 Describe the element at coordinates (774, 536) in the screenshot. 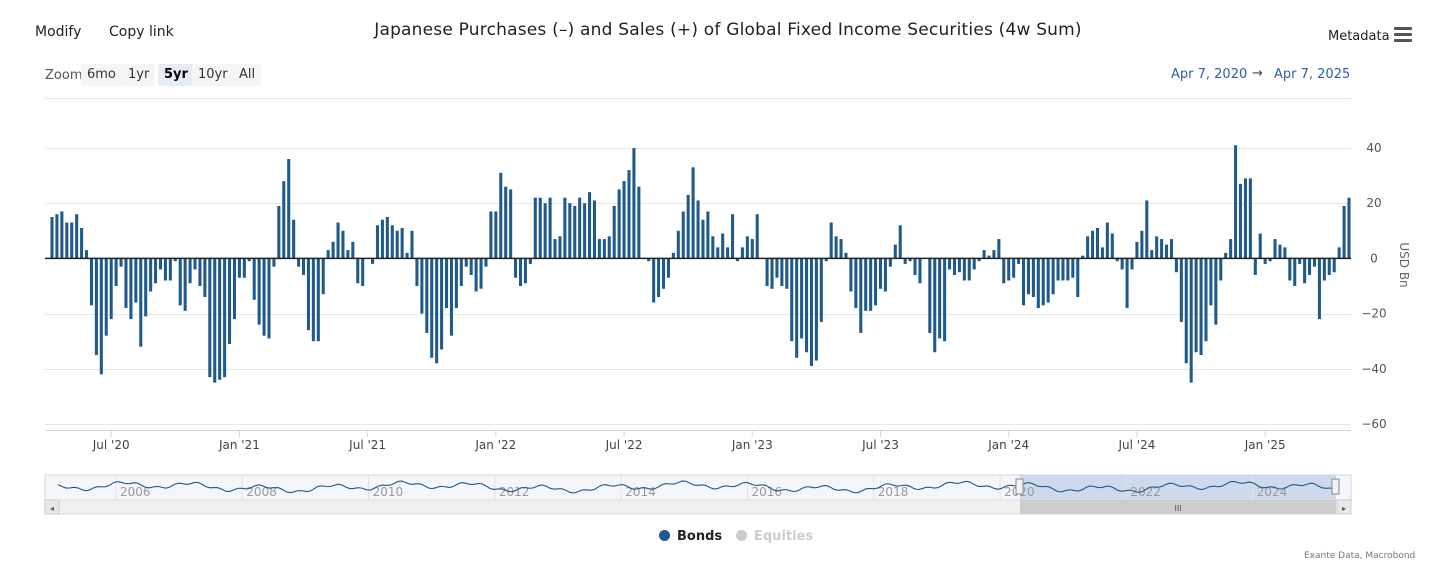

I see `legend-item-equities: Equities` at that location.